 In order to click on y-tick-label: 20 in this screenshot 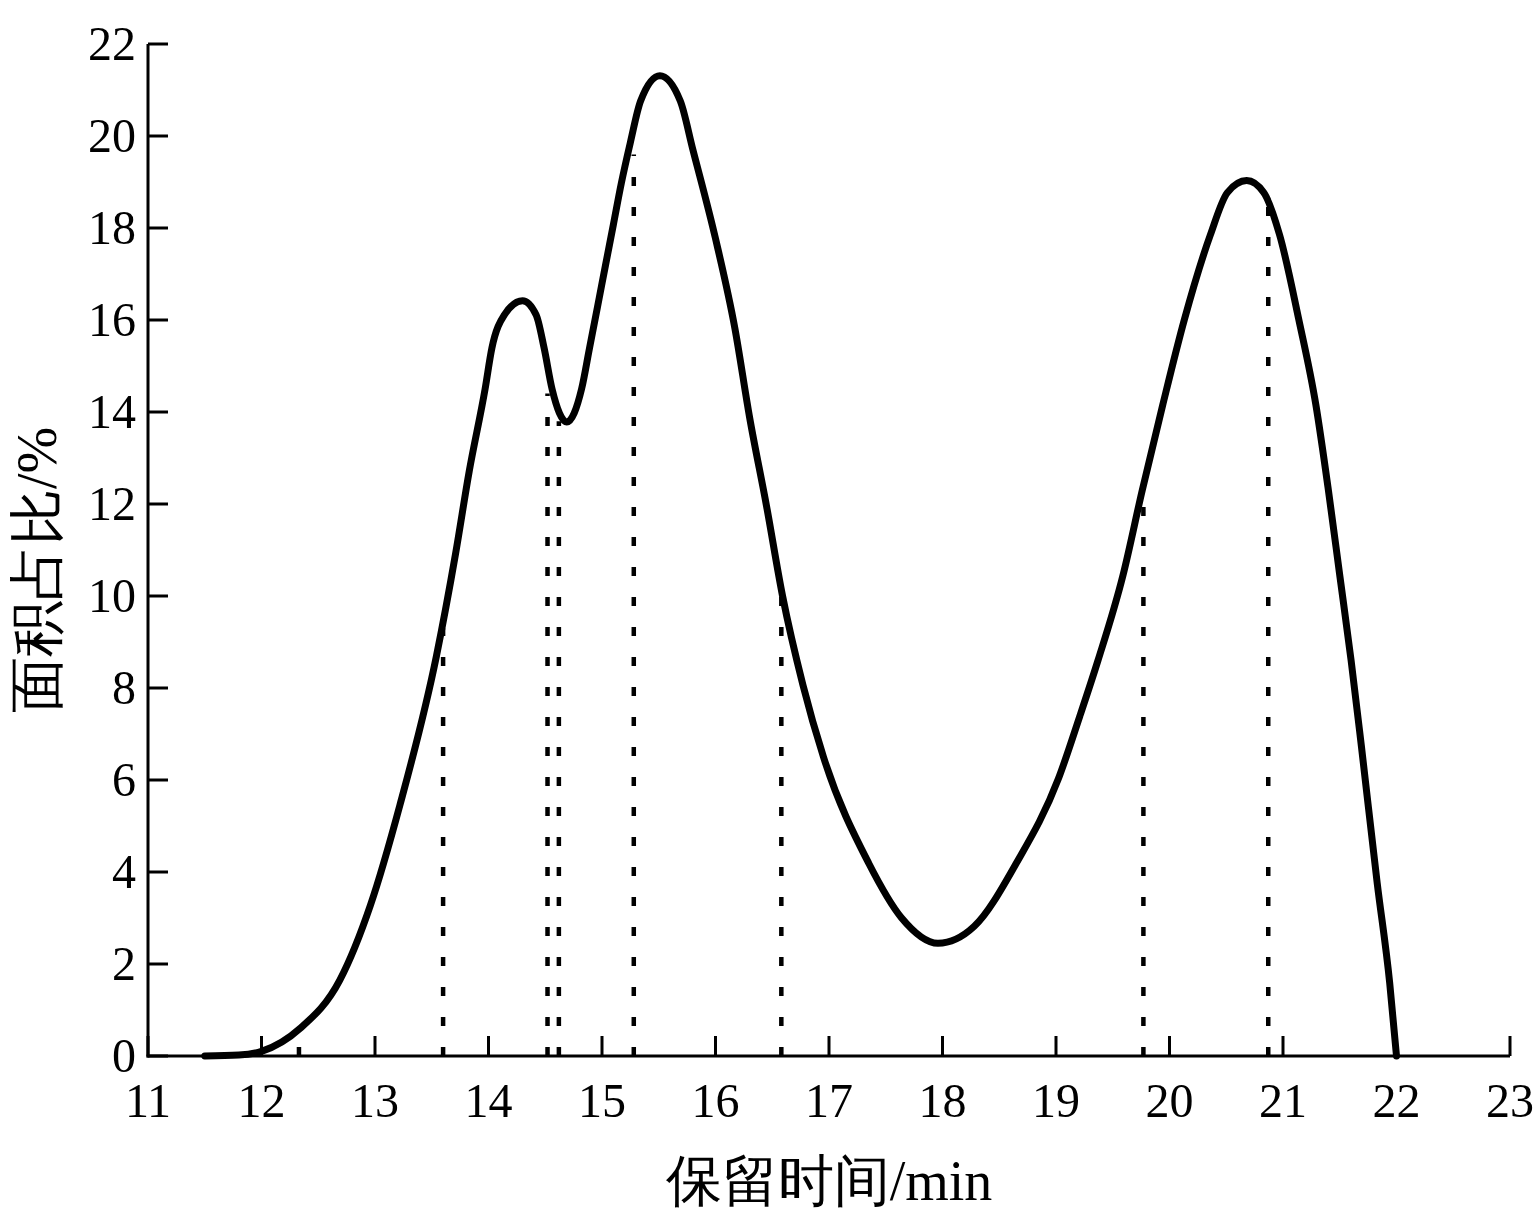, I will do `click(112, 135)`.